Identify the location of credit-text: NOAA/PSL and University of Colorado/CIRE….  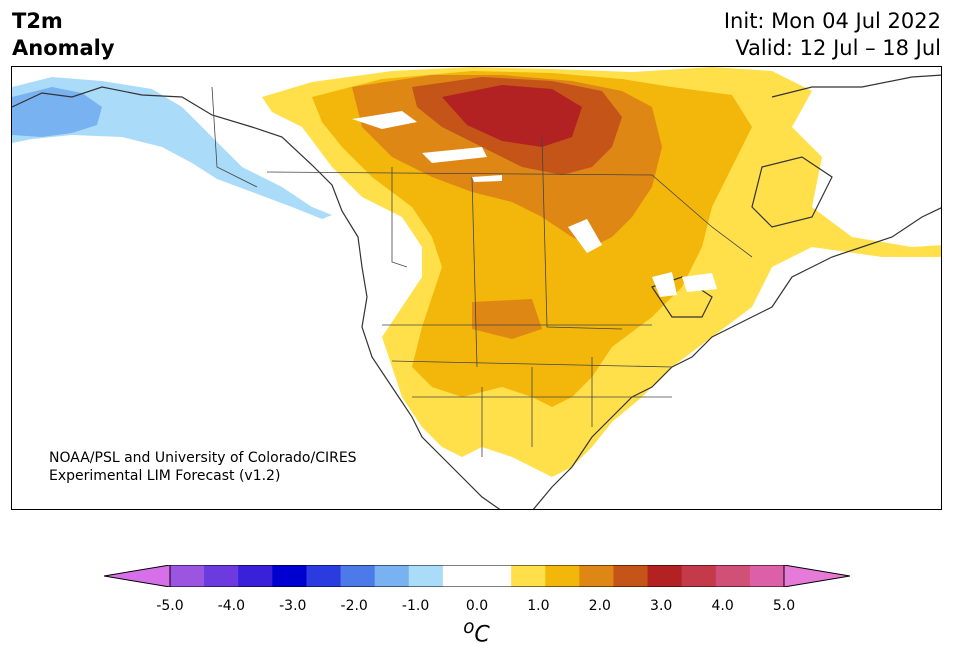
(203, 467).